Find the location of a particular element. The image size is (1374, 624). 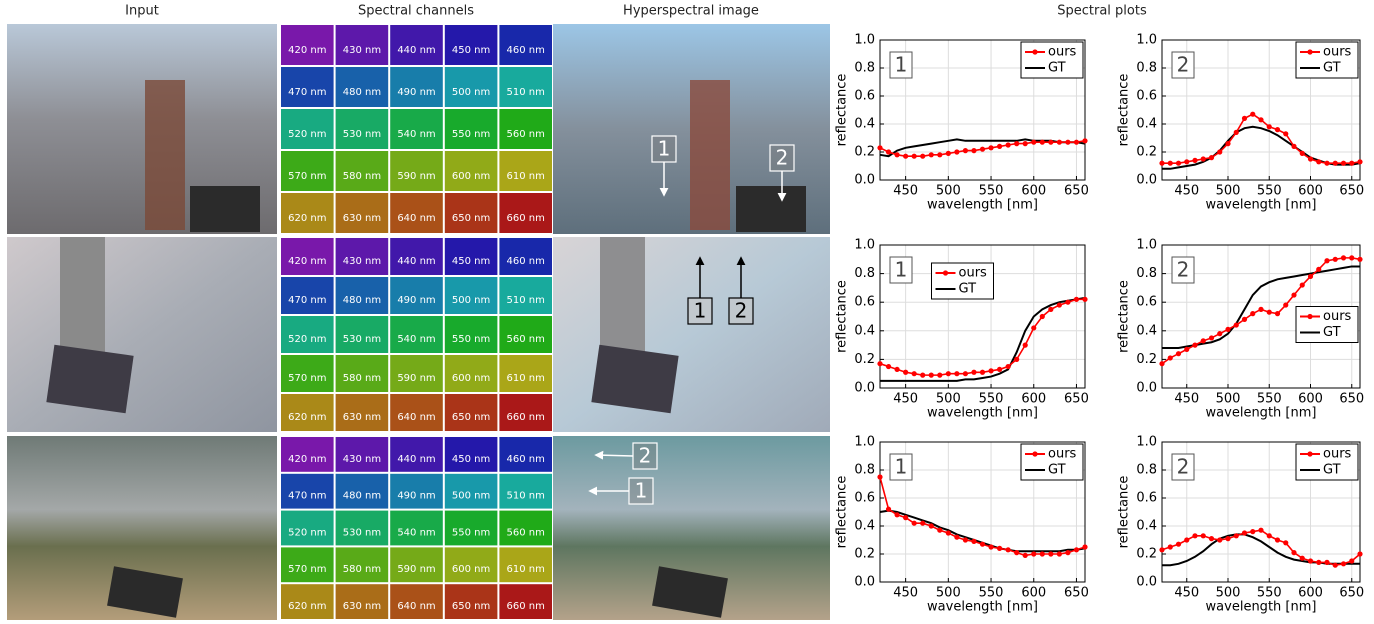

channel-label: 490 nm is located at coordinates (416, 300).